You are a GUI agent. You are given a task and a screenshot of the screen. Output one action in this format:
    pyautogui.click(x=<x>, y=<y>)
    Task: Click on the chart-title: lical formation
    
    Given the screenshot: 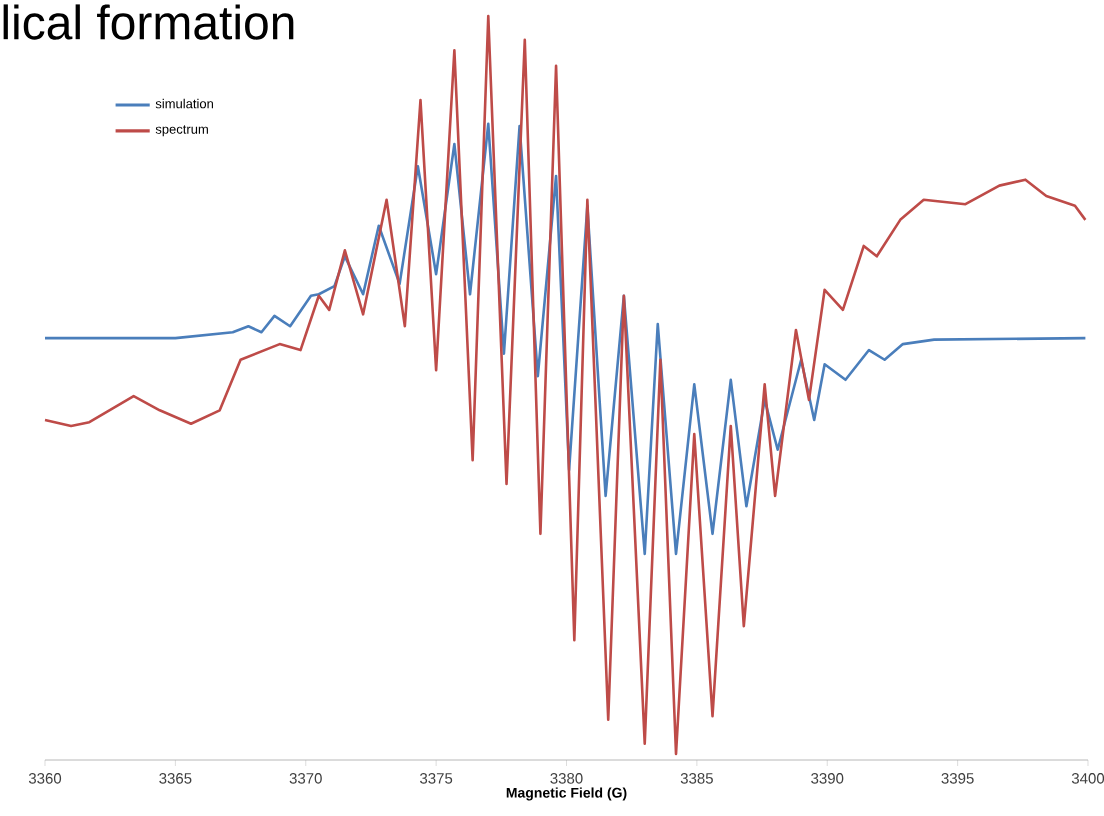 What is the action you would take?
    pyautogui.click(x=148, y=22)
    